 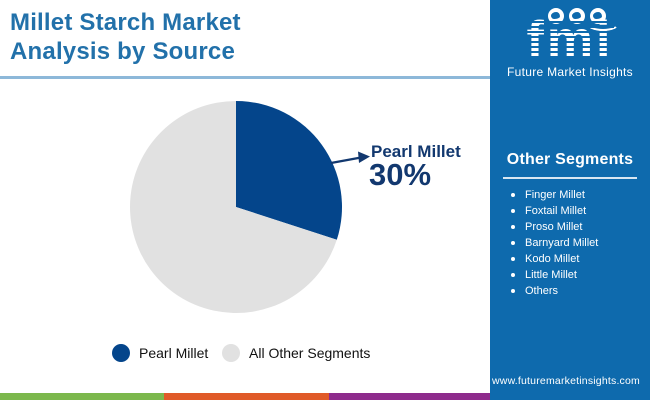 I want to click on pie-slice-pearl-millet, so click(x=289, y=170).